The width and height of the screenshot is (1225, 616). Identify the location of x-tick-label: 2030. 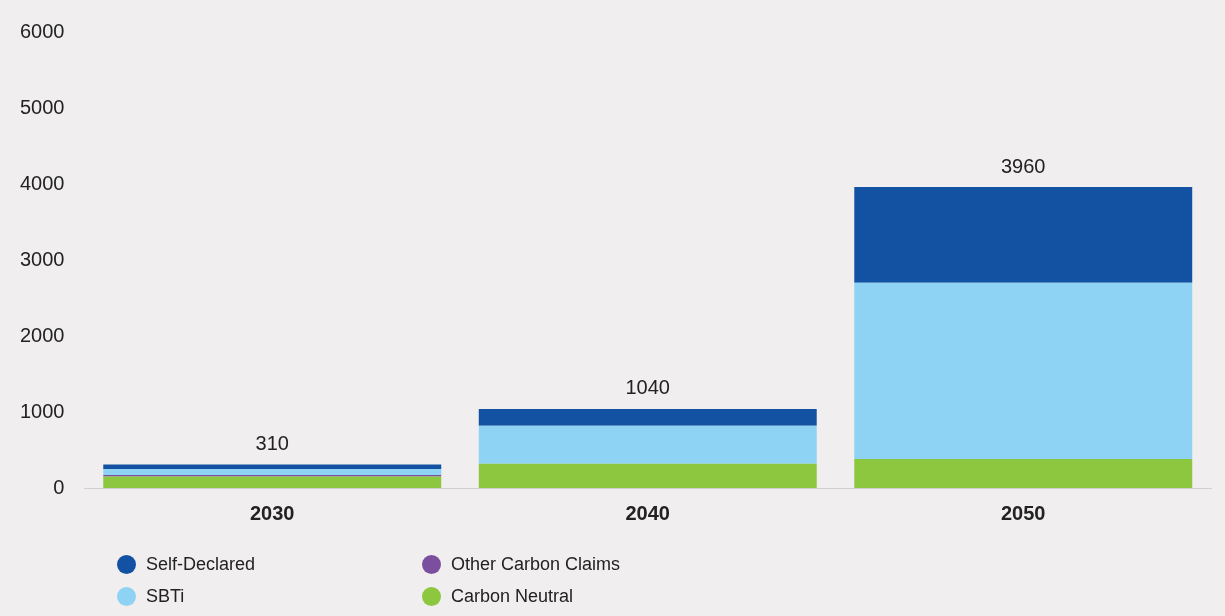
(272, 512).